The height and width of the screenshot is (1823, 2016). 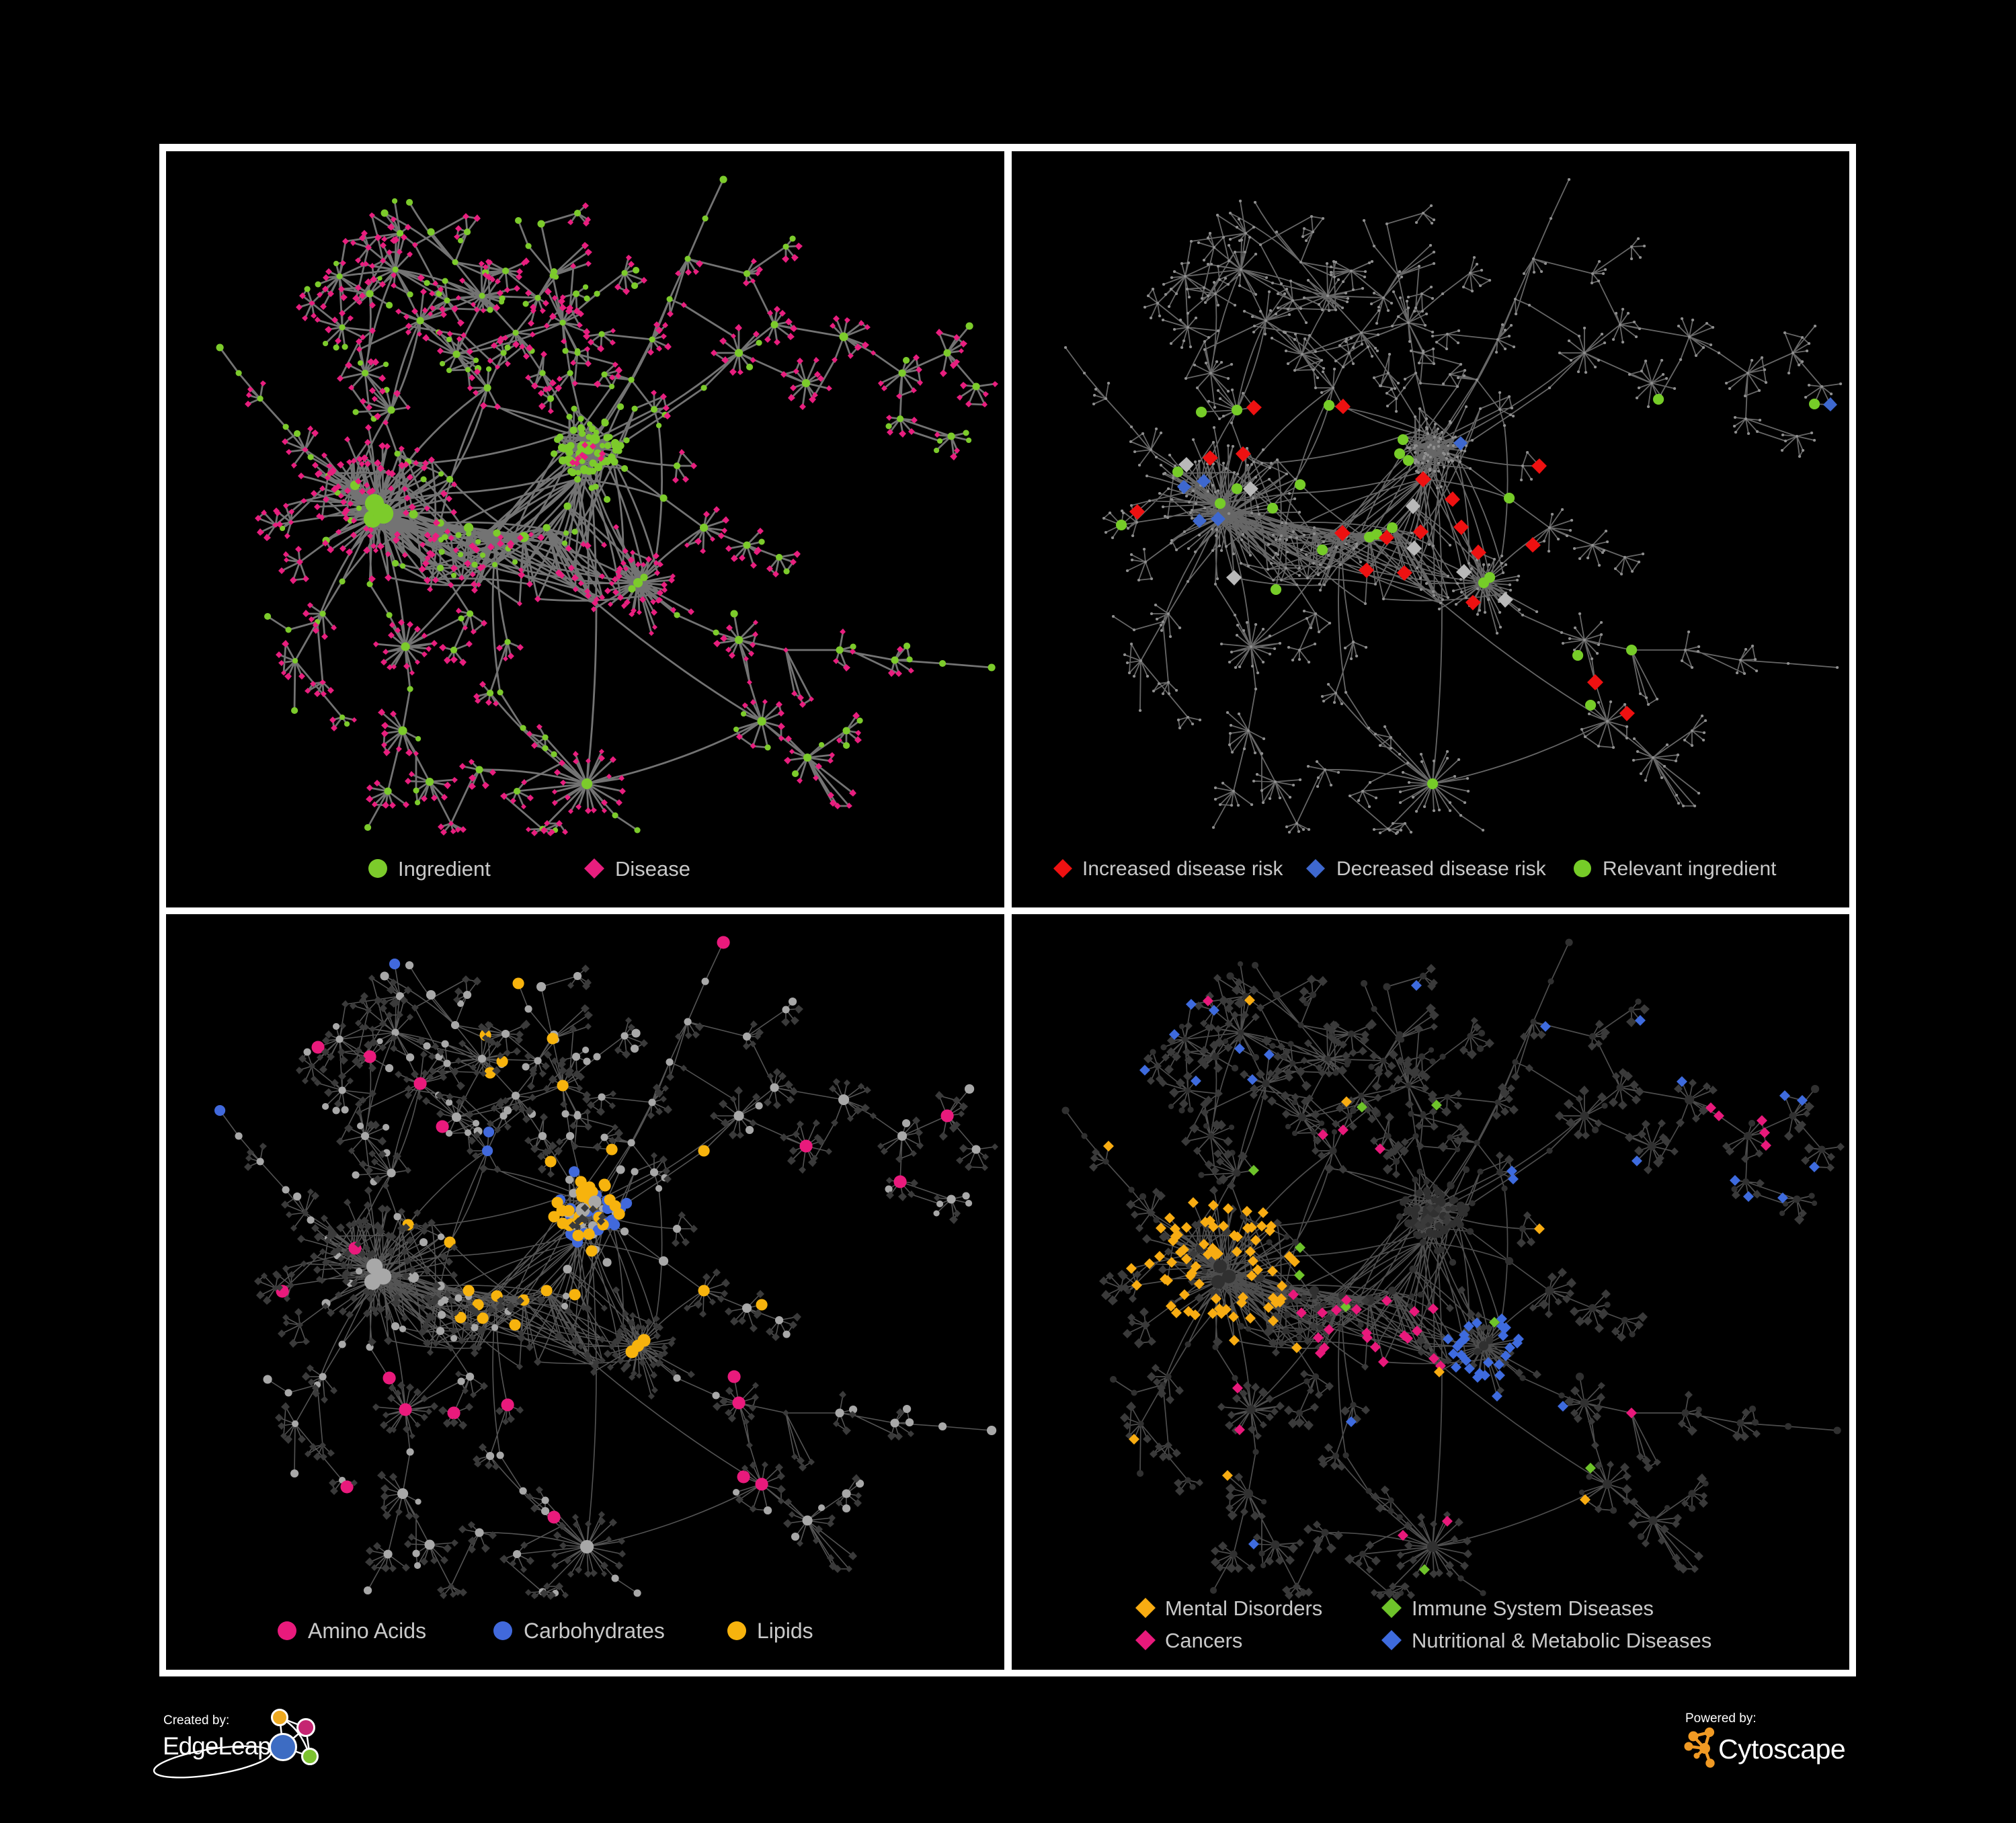 I want to click on svg-text:Nutritional & Metabolic Diseas: Nutritional & Metabolic Diseases, so click(x=1561, y=1640).